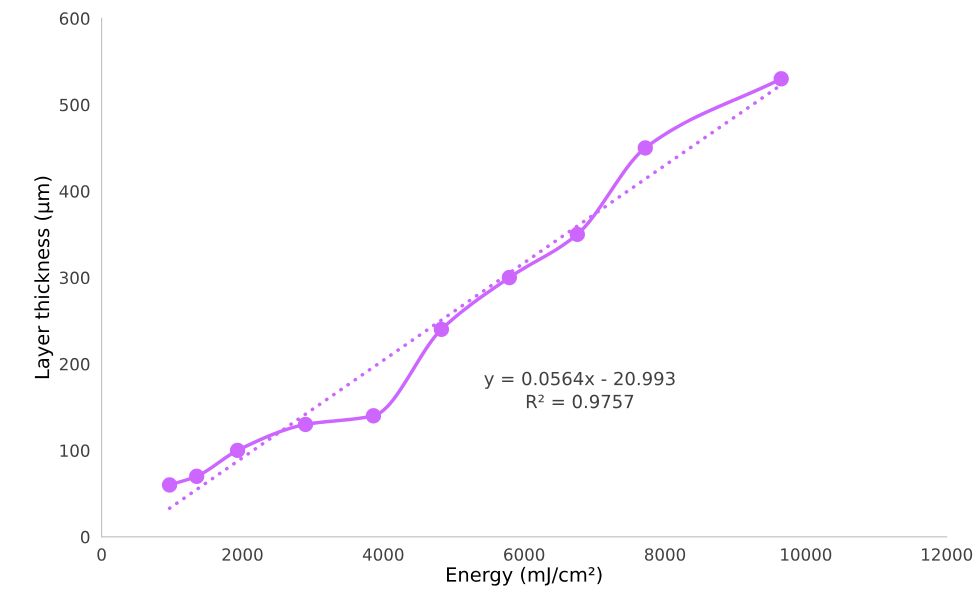  What do you see at coordinates (947, 554) in the screenshot?
I see `x-tick-label: 12000` at bounding box center [947, 554].